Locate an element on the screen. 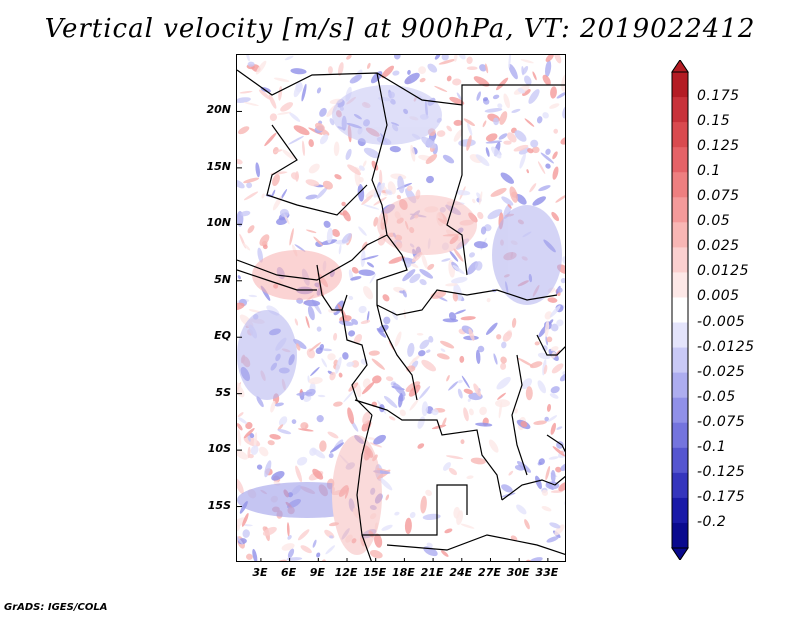 This screenshot has width=800, height=618. lon-tick-label: 21E is located at coordinates (432, 572).